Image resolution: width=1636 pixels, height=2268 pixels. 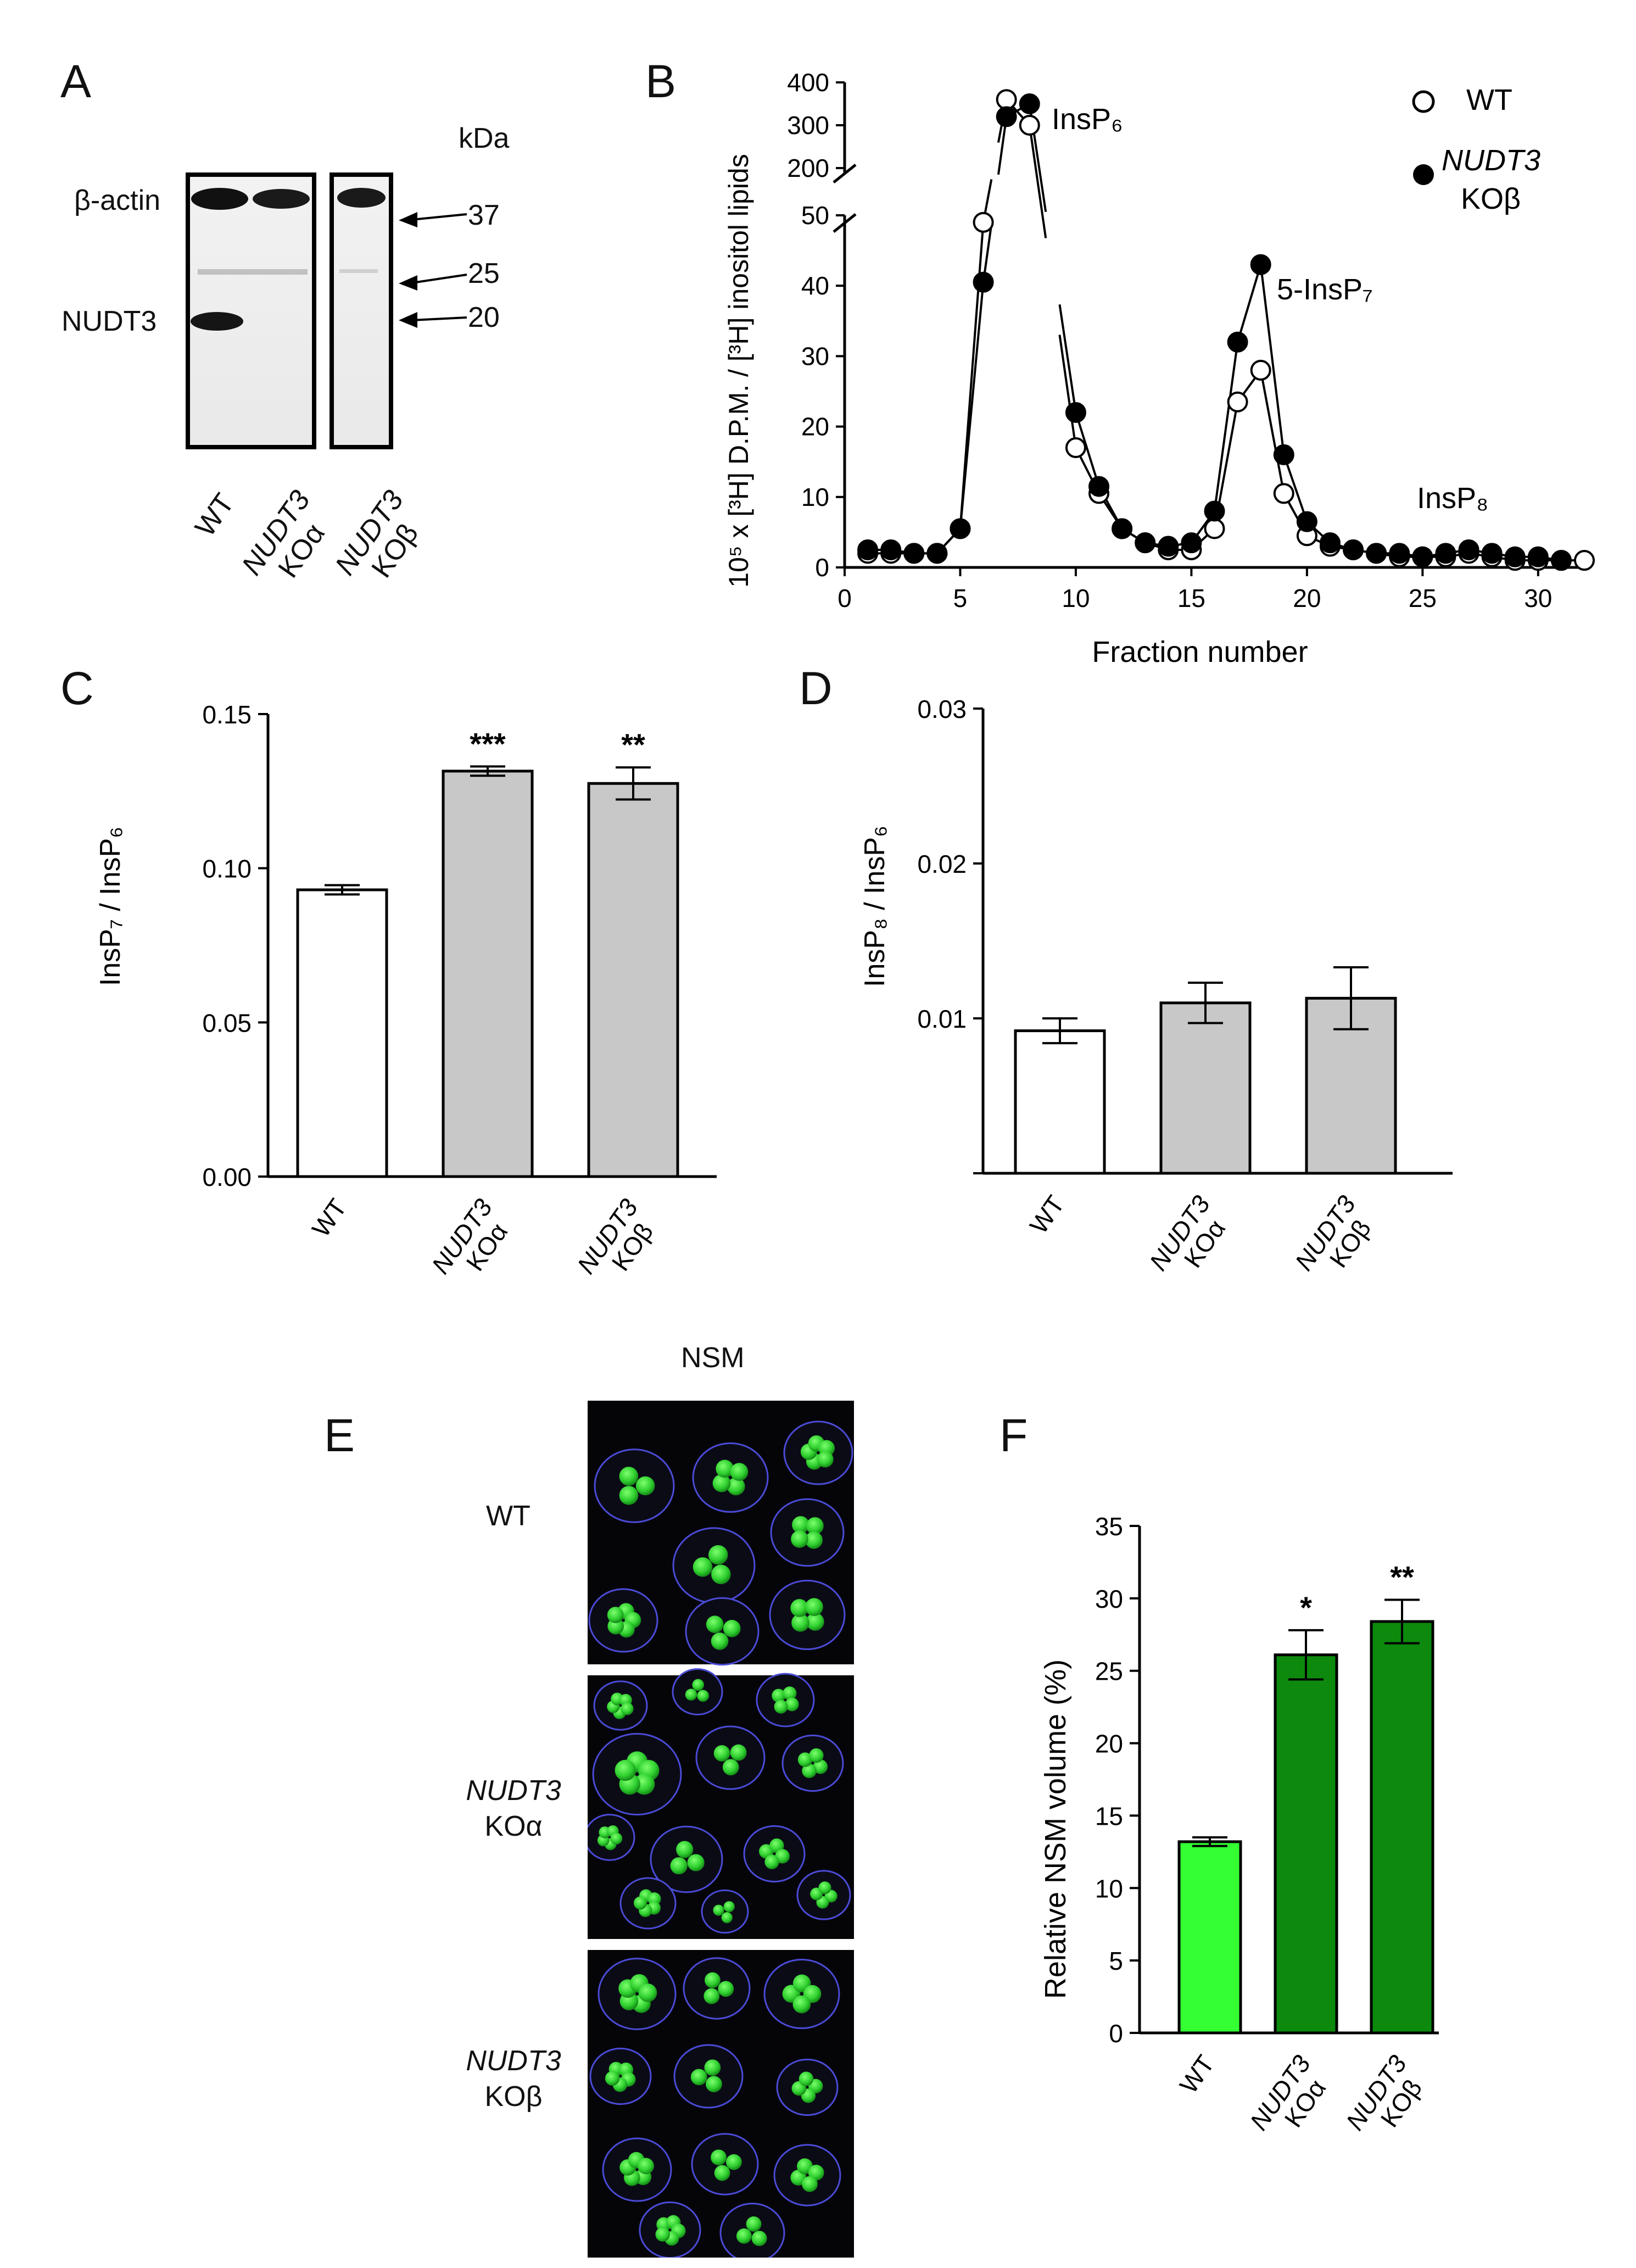 What do you see at coordinates (808, 82) in the screenshot?
I see `b-y-tick-label: 400` at bounding box center [808, 82].